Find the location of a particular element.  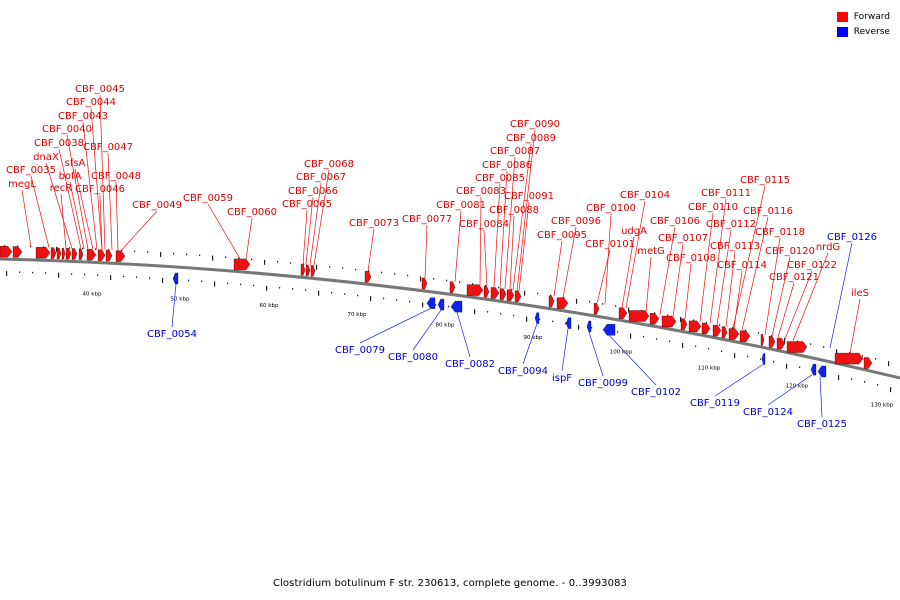

forward-gene-label: CBF_0083 is located at coordinates (481, 191).